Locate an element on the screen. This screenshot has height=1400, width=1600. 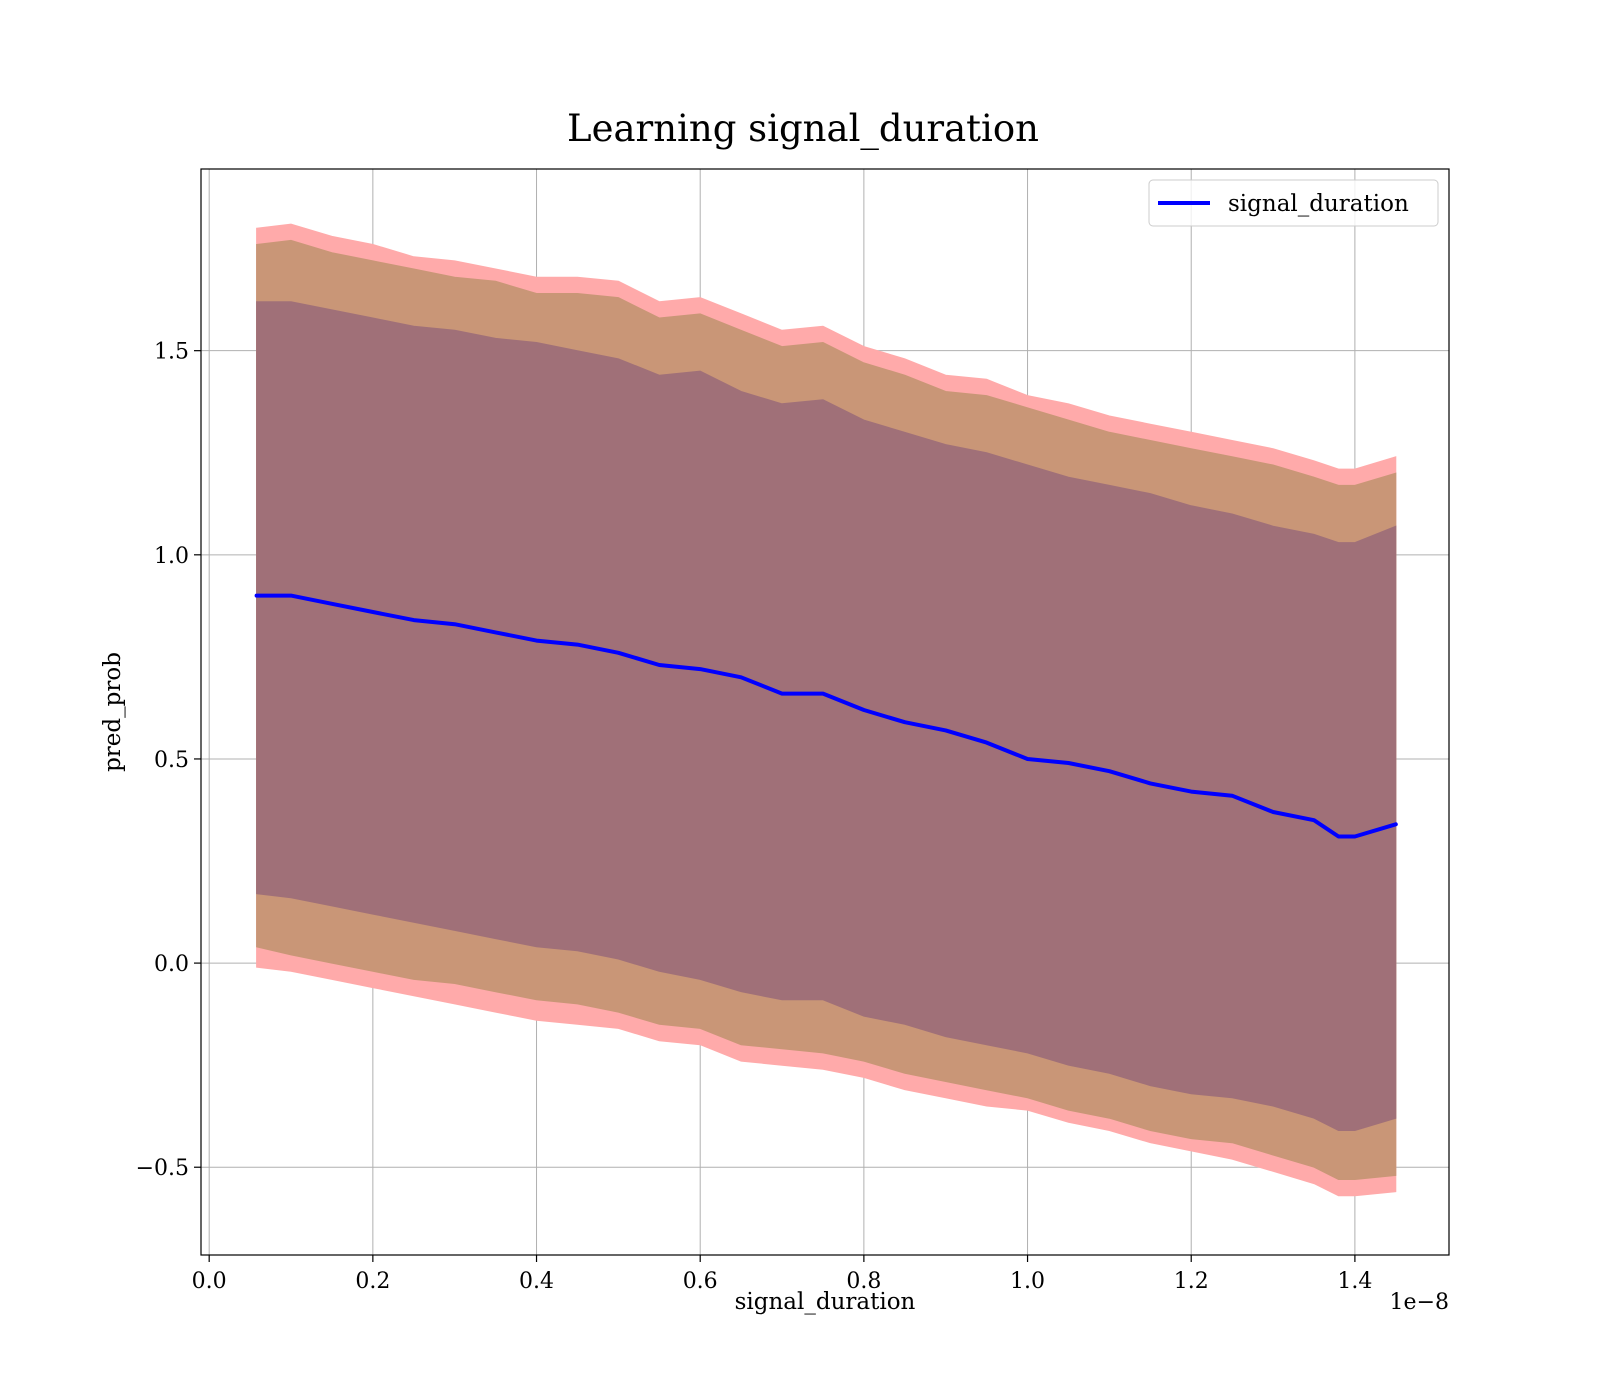
series-line-signal-duration is located at coordinates (826, 716).